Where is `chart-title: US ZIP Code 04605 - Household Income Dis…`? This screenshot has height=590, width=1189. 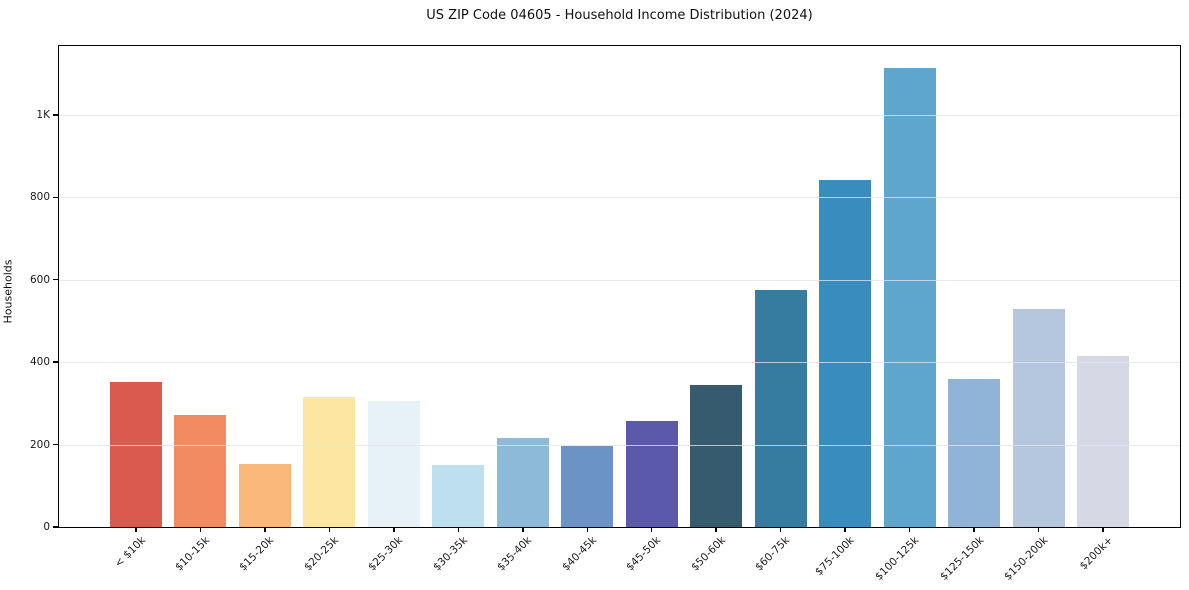
chart-title: US ZIP Code 04605 - Household Income Dis… is located at coordinates (619, 15).